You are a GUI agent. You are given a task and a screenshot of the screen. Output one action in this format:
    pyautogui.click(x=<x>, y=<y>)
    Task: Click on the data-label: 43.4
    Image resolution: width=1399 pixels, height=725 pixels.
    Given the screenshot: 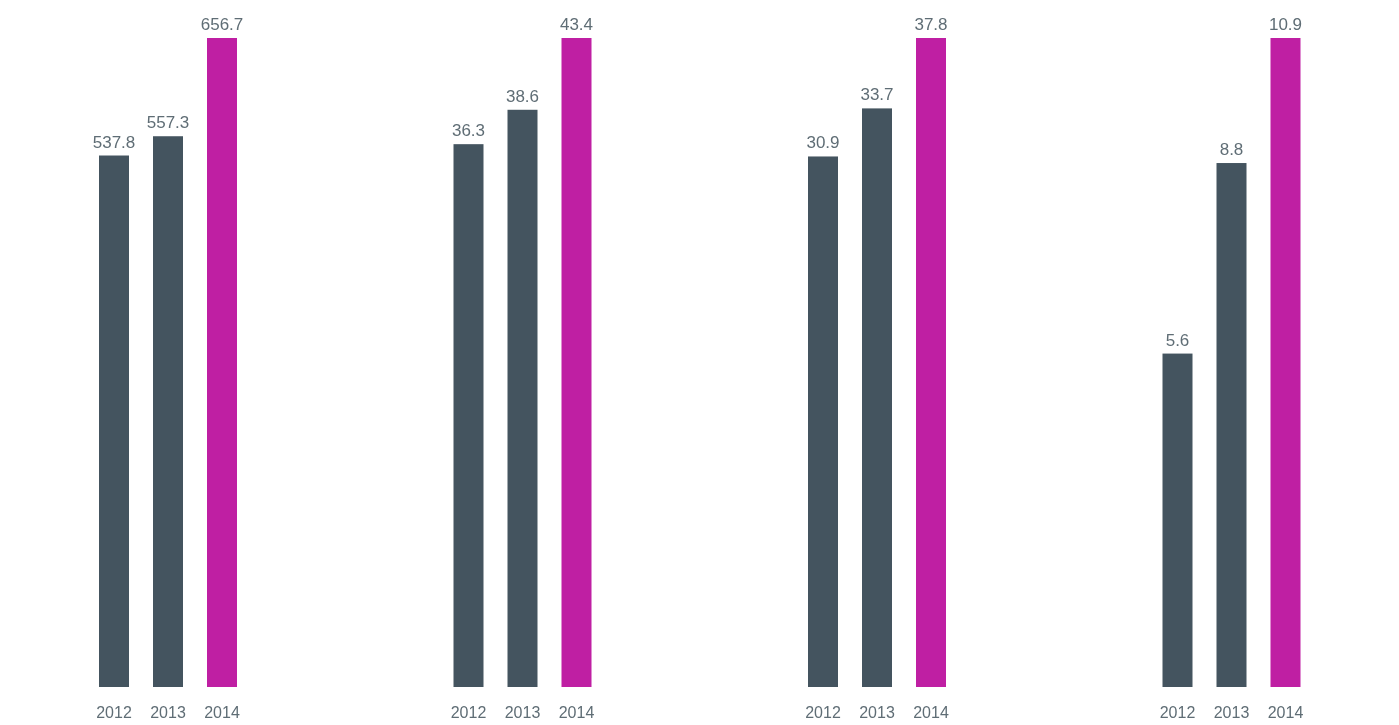 What is the action you would take?
    pyautogui.click(x=576, y=24)
    